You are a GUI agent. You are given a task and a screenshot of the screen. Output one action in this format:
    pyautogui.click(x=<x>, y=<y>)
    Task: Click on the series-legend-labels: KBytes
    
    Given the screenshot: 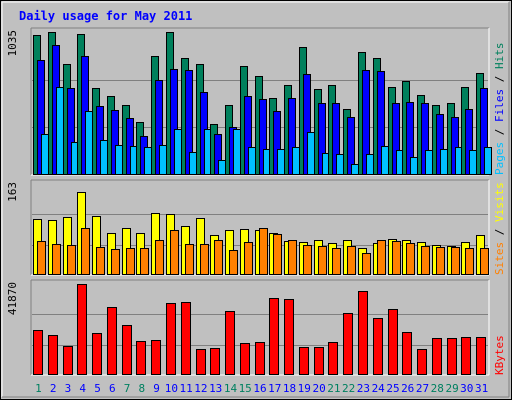 What is the action you would take?
    pyautogui.click(x=499, y=355)
    